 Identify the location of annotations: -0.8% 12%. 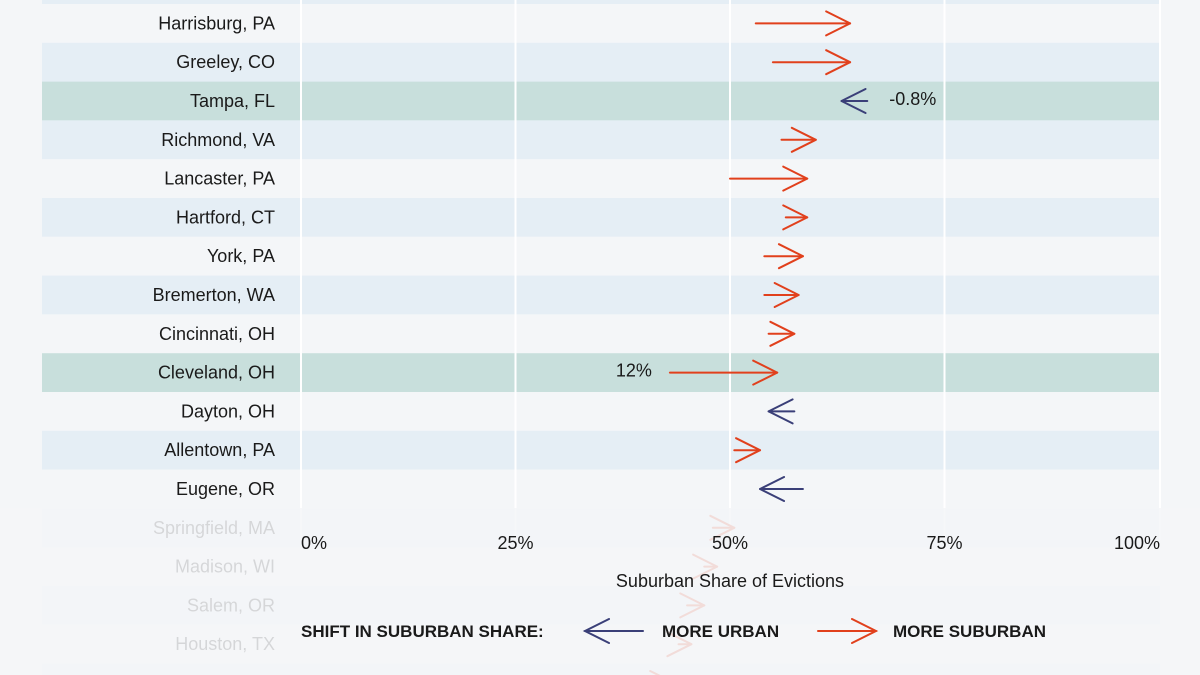
(776, 235).